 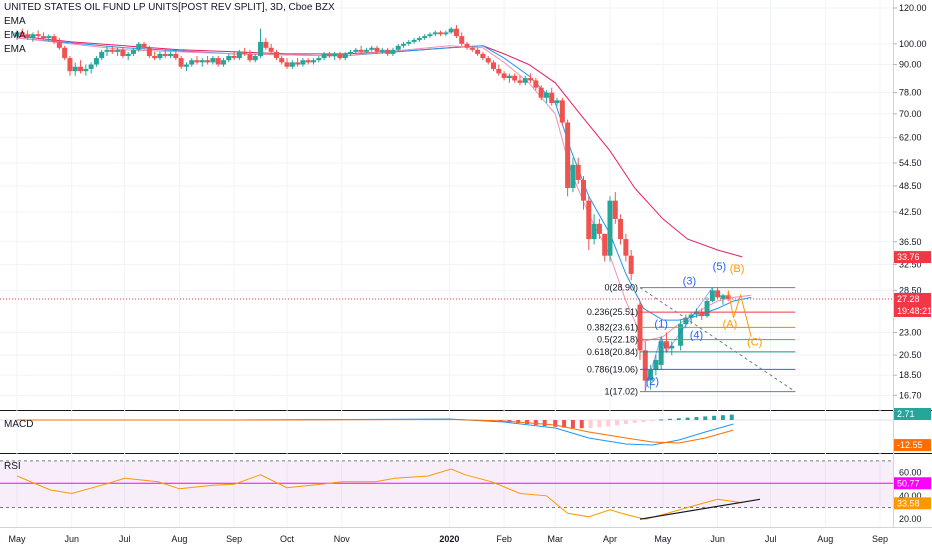 What do you see at coordinates (910, 332) in the screenshot?
I see `y-tick-label: 23.00` at bounding box center [910, 332].